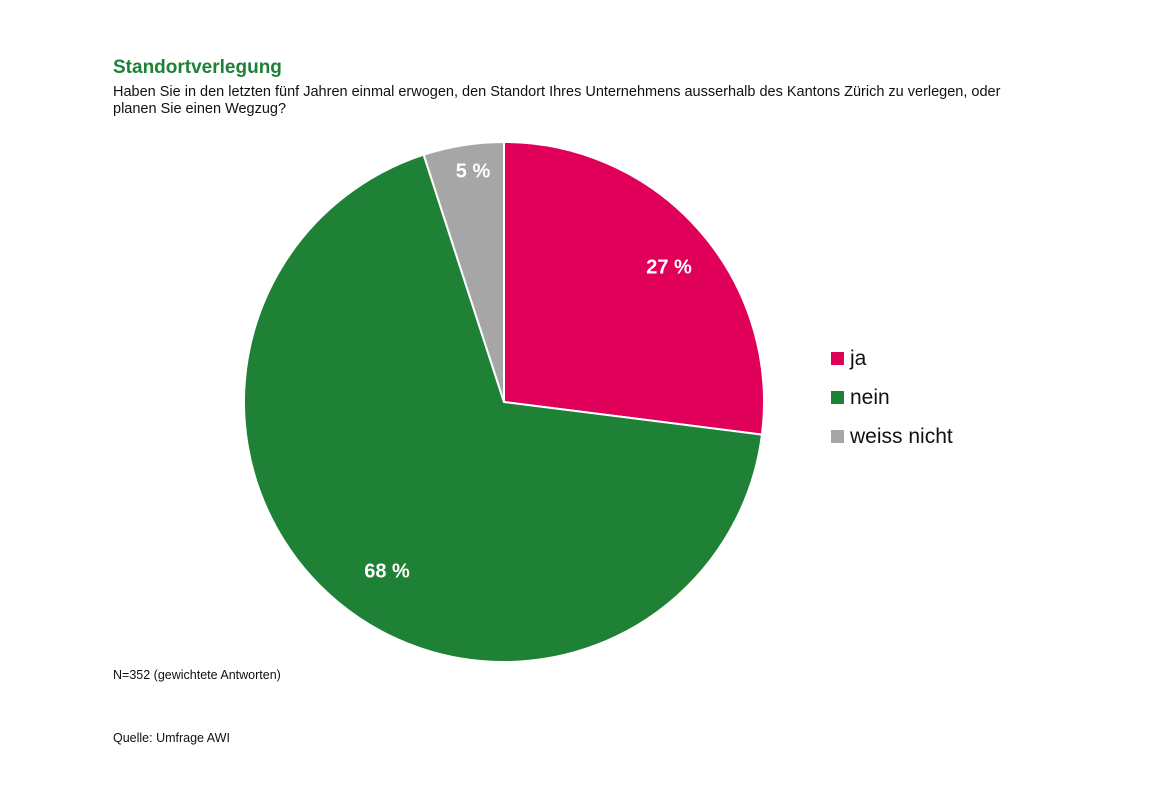  I want to click on source-note: Quelle: Umfrage AWI, so click(171, 738).